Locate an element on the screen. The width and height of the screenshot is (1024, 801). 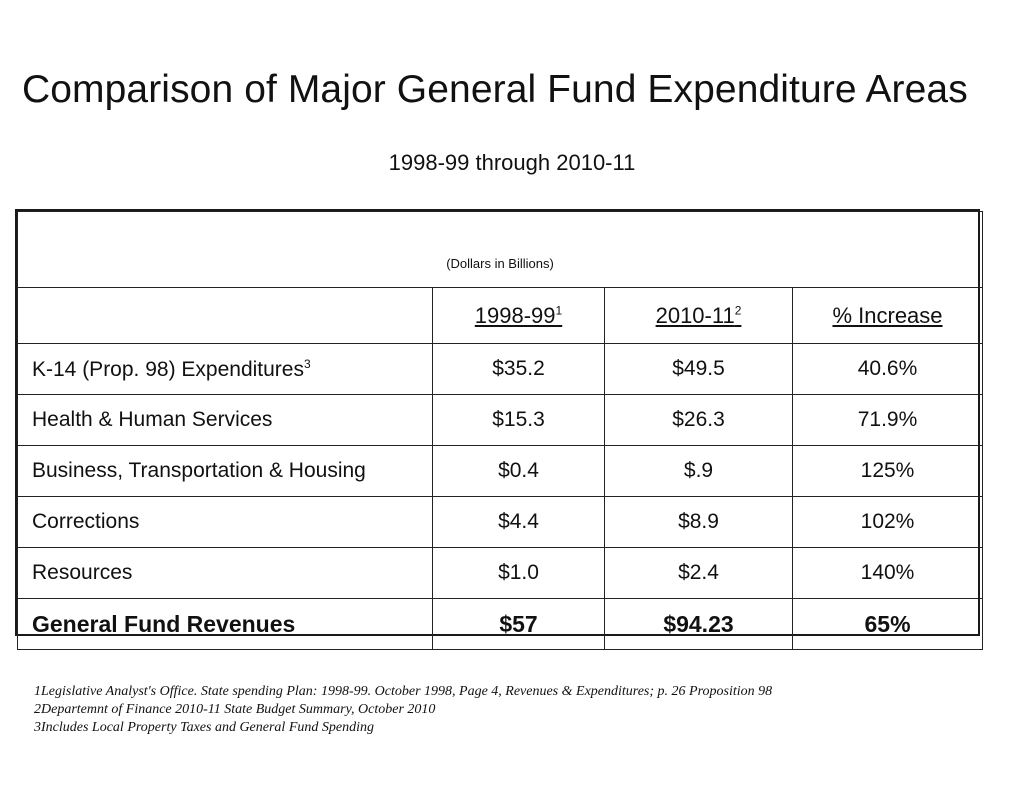
value-2010-11: $8.9 is located at coordinates (698, 522).